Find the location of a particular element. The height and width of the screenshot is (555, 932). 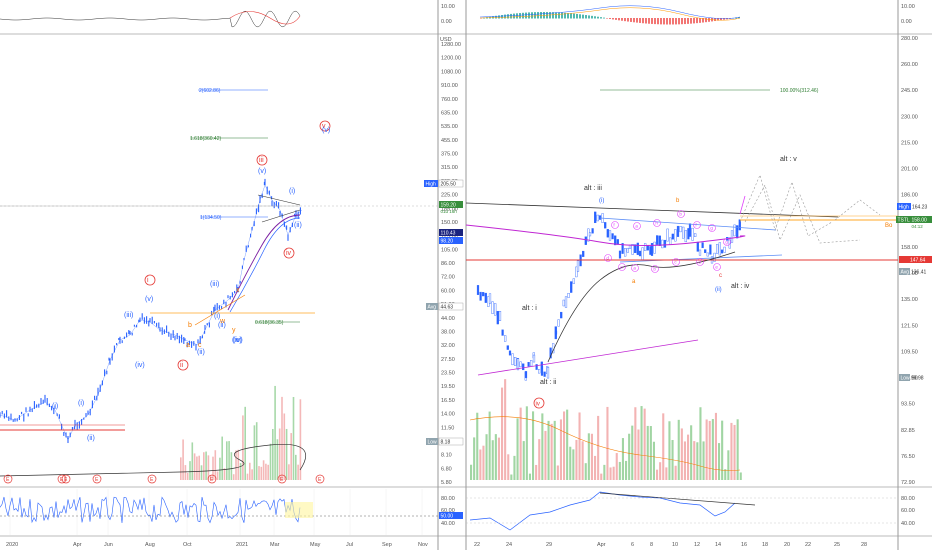

right-subwave-label: d is located at coordinates (607, 258).